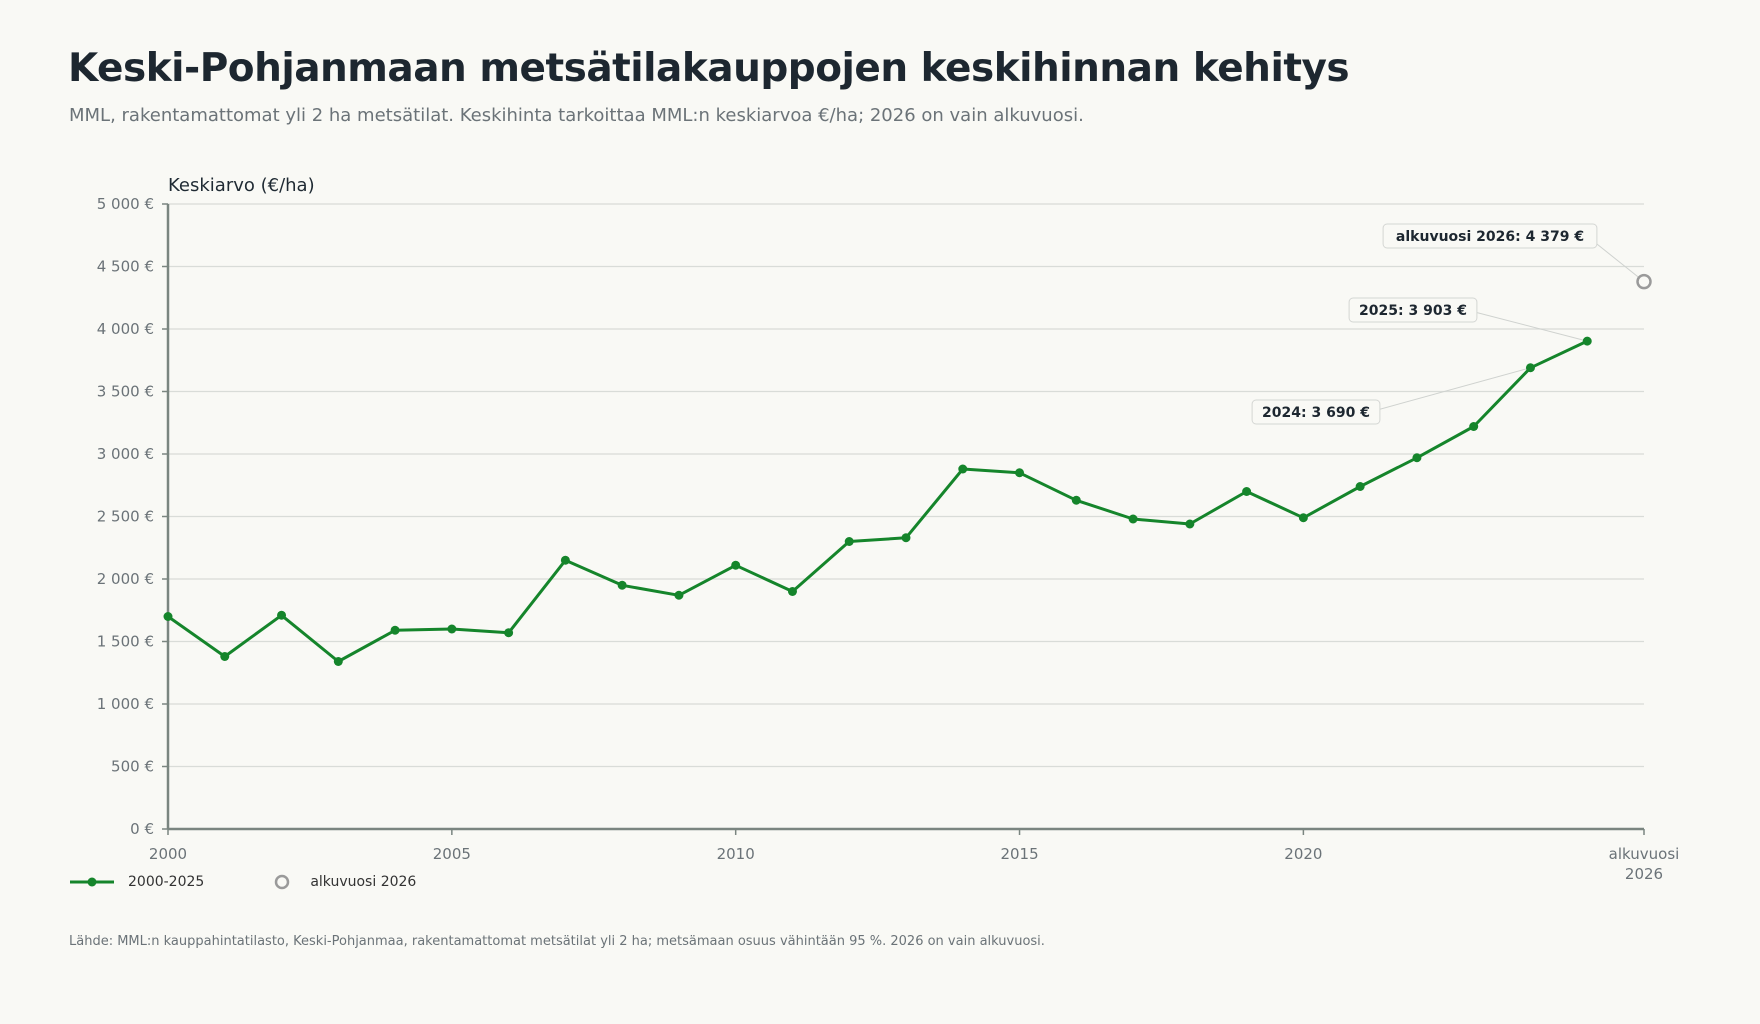 The width and height of the screenshot is (1760, 1024). What do you see at coordinates (125, 454) in the screenshot?
I see `y-tick-label: 3 000 €` at bounding box center [125, 454].